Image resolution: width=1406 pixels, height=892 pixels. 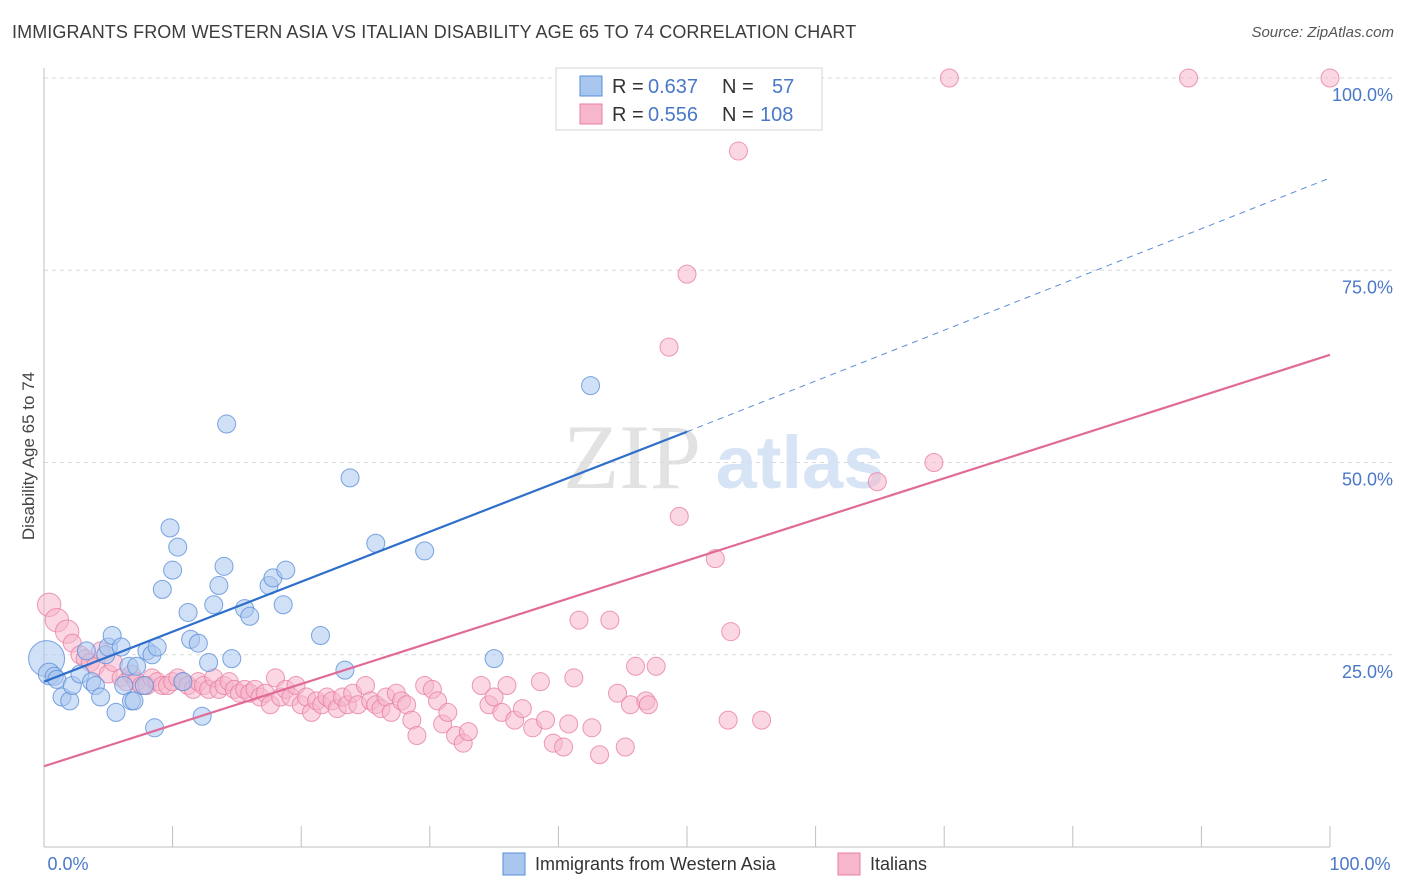 What do you see at coordinates (365, 556) in the screenshot?
I see `western-asia-trend-line` at bounding box center [365, 556].